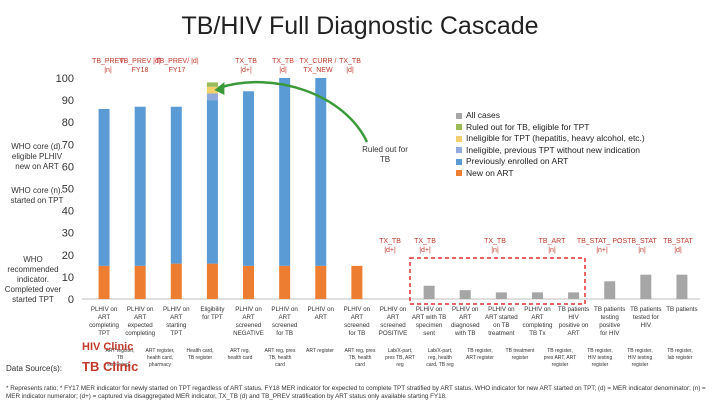 Image resolution: width=720 pixels, height=405 pixels. What do you see at coordinates (360, 26) in the screenshot?
I see `chart-title: TB/HIV Full Diagnostic Cascade` at bounding box center [360, 26].